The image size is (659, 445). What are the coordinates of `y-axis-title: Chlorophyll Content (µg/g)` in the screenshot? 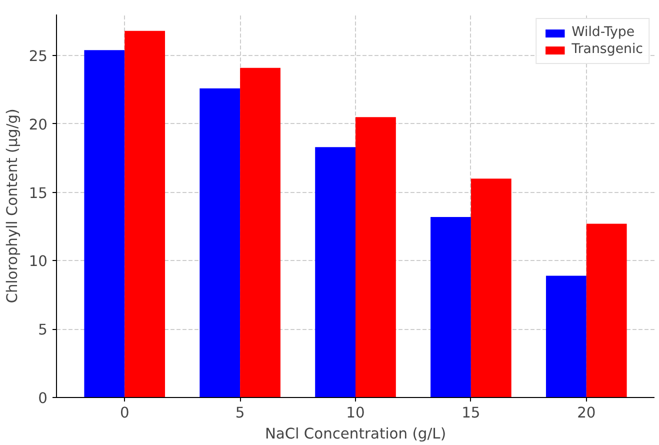 It's located at (12, 206).